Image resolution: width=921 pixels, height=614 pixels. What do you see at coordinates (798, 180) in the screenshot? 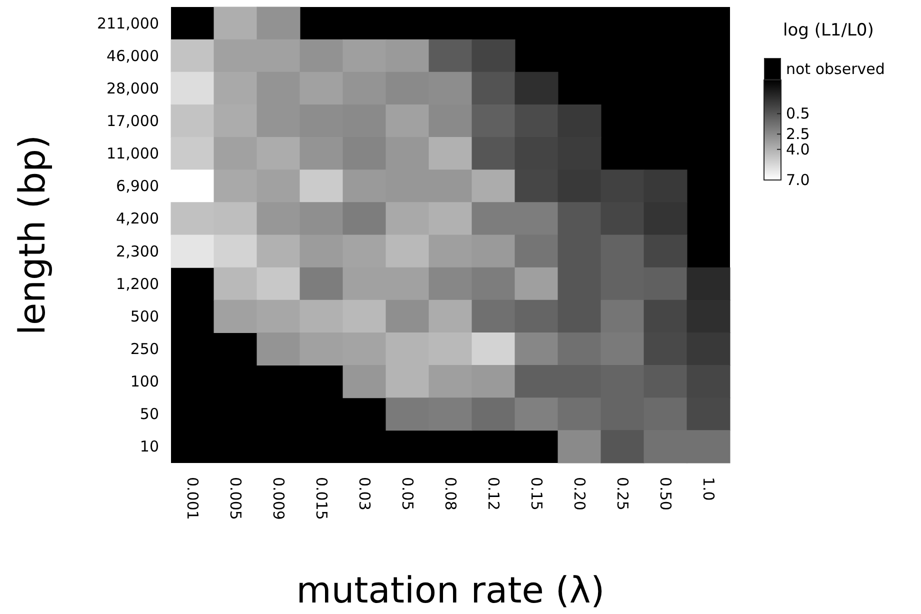
I see `color-bar-label: 7.0` at bounding box center [798, 180].